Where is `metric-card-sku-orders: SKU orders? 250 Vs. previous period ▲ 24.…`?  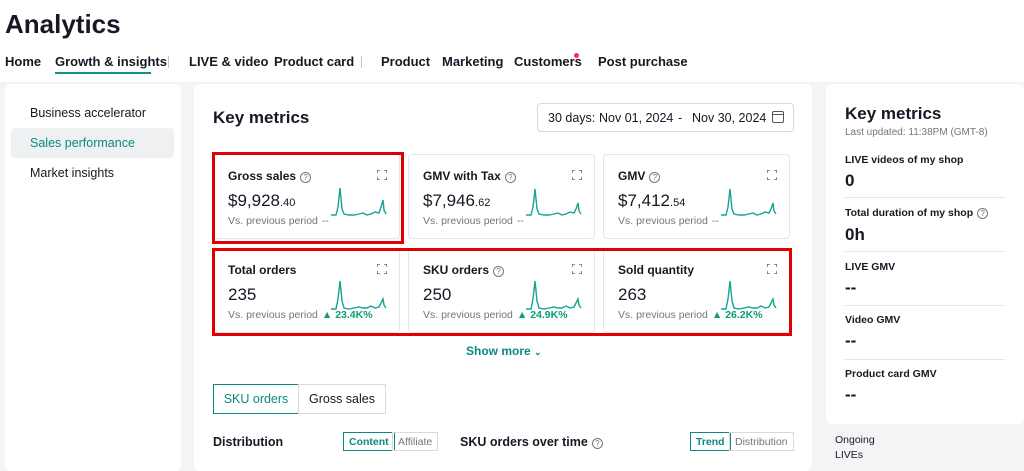 metric-card-sku-orders: SKU orders? 250 Vs. previous period ▲ 24.… is located at coordinates (501, 290).